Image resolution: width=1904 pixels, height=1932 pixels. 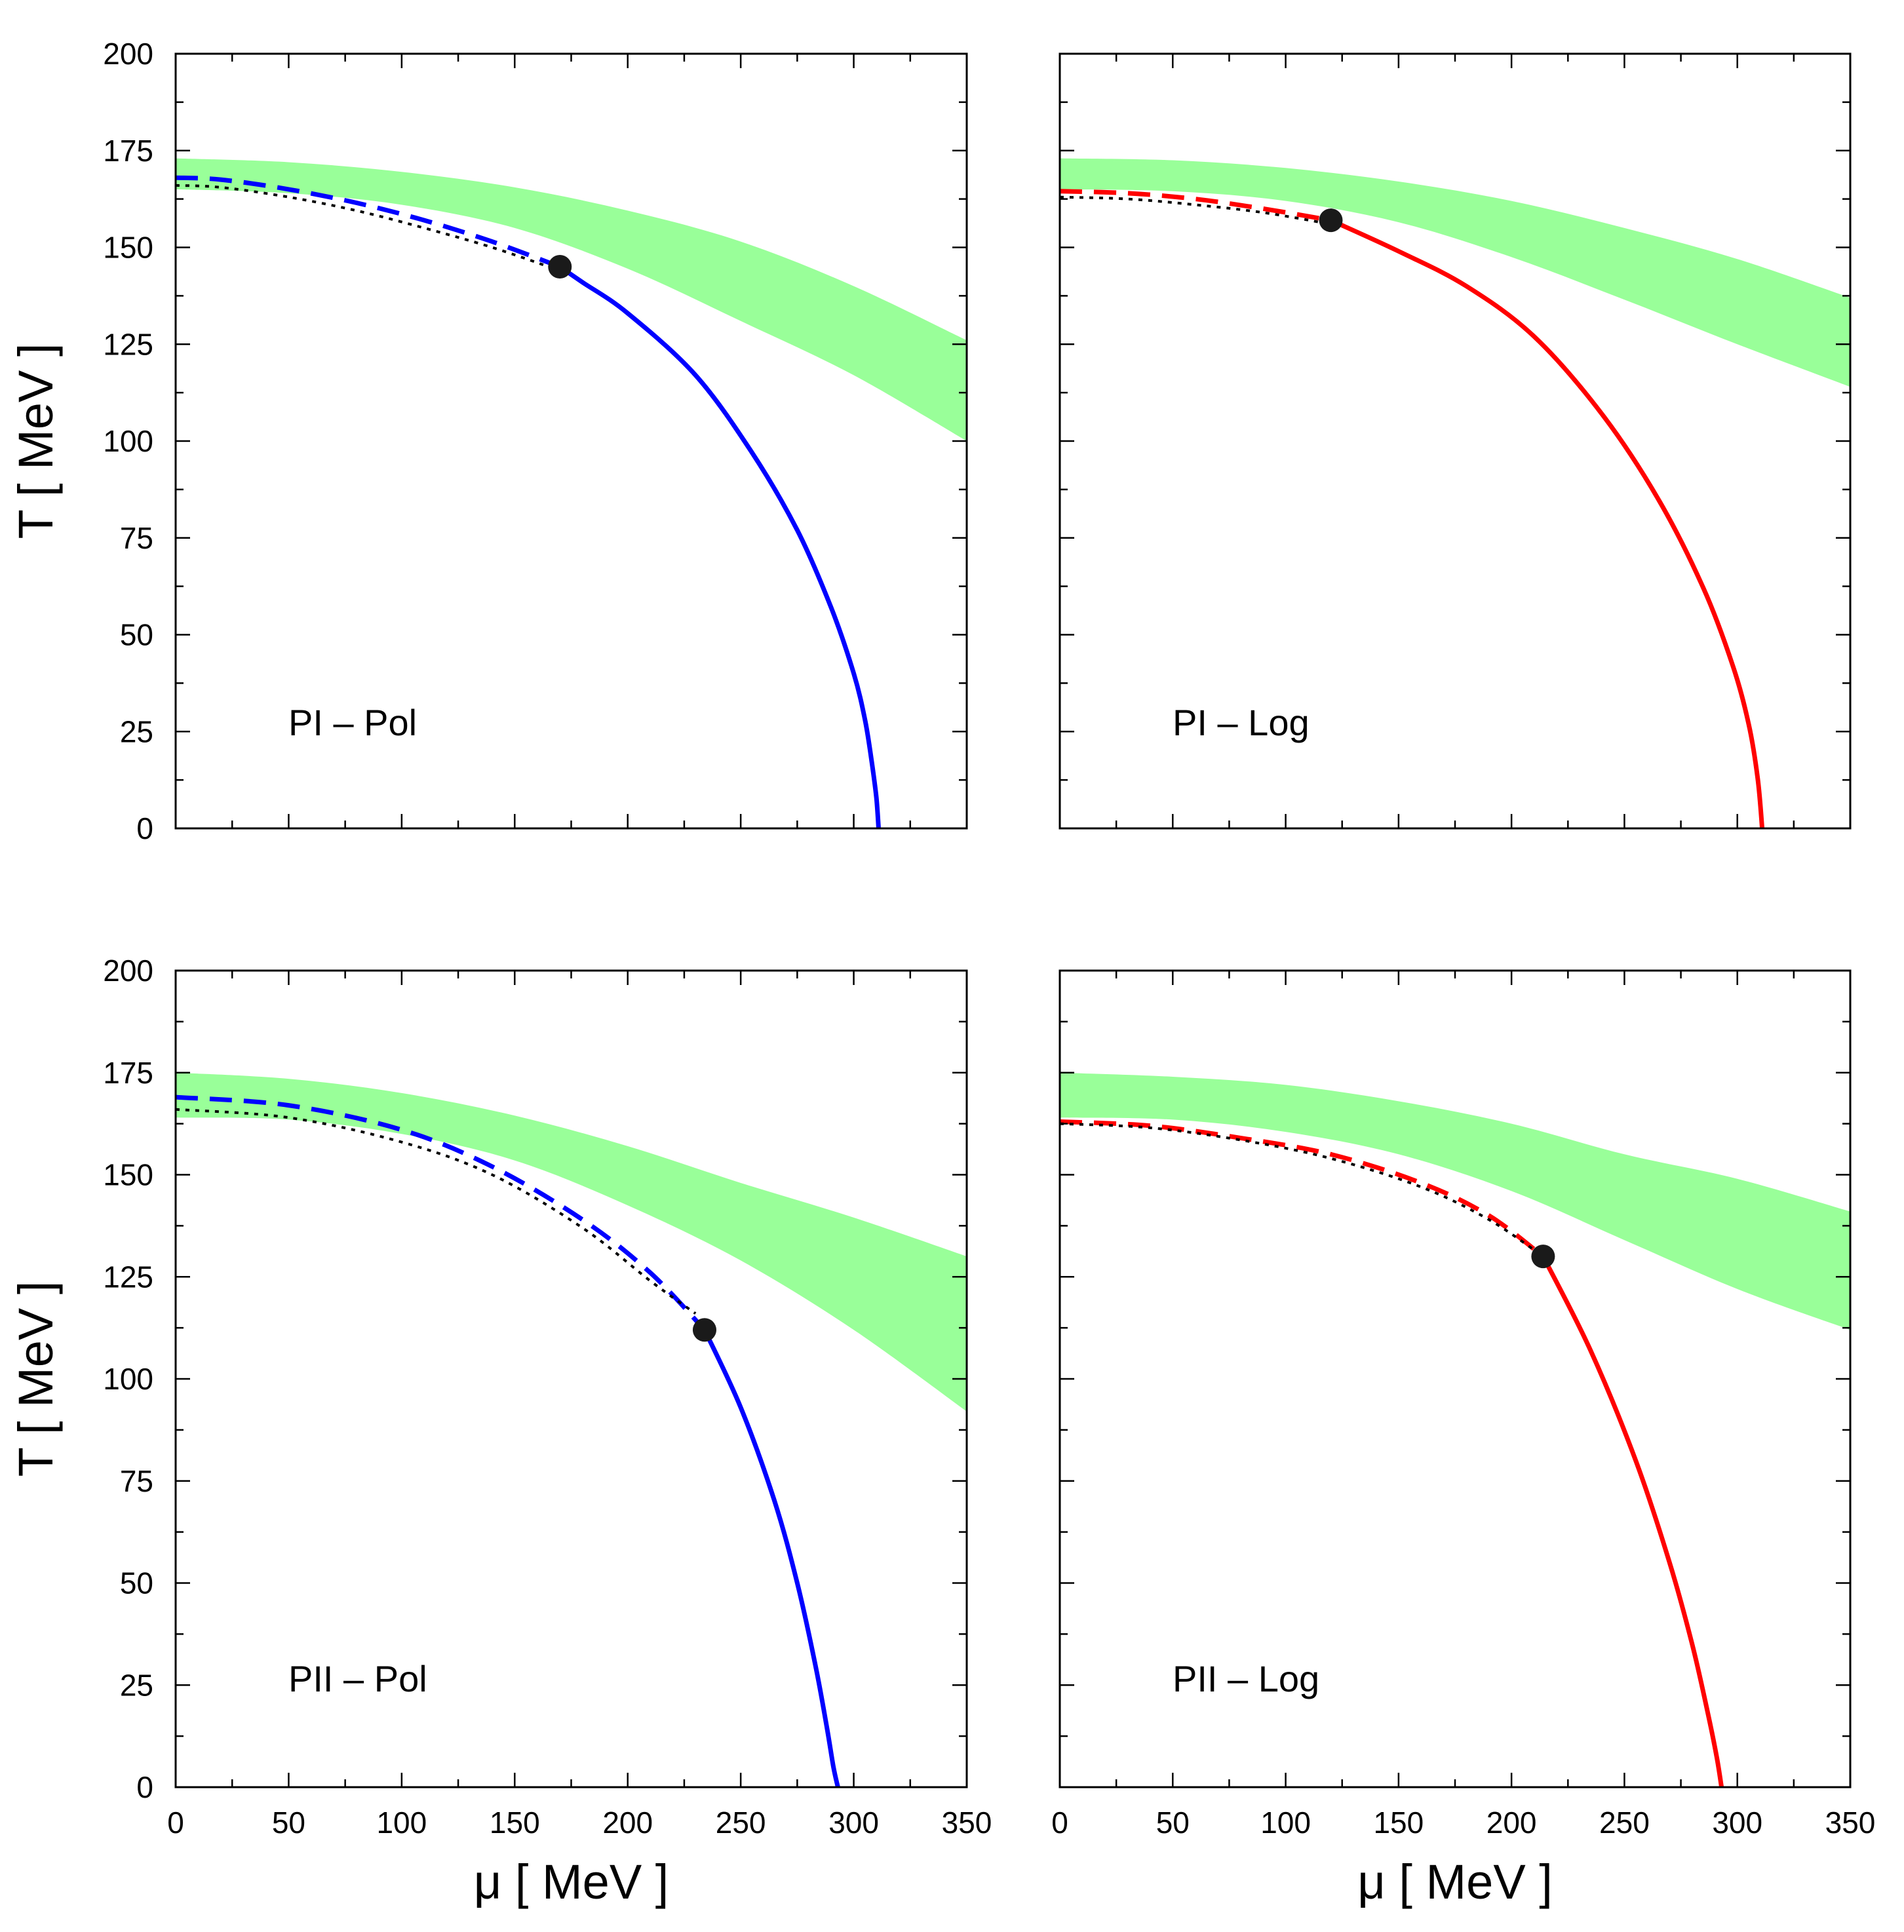 What do you see at coordinates (1241, 722) in the screenshot?
I see `panel-label: PI – Log` at bounding box center [1241, 722].